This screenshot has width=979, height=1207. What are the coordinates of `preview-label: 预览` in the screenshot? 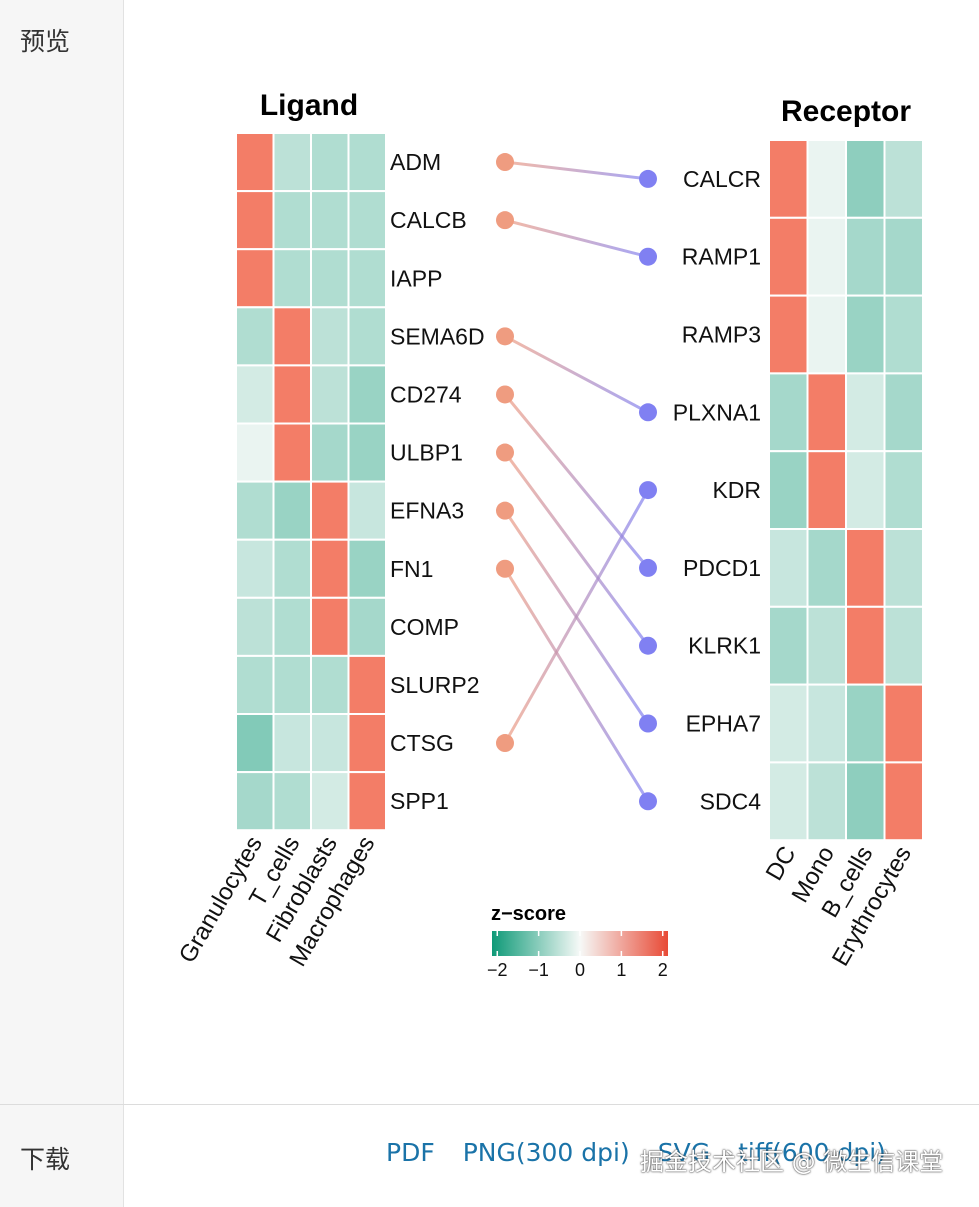 It's located at (45, 41).